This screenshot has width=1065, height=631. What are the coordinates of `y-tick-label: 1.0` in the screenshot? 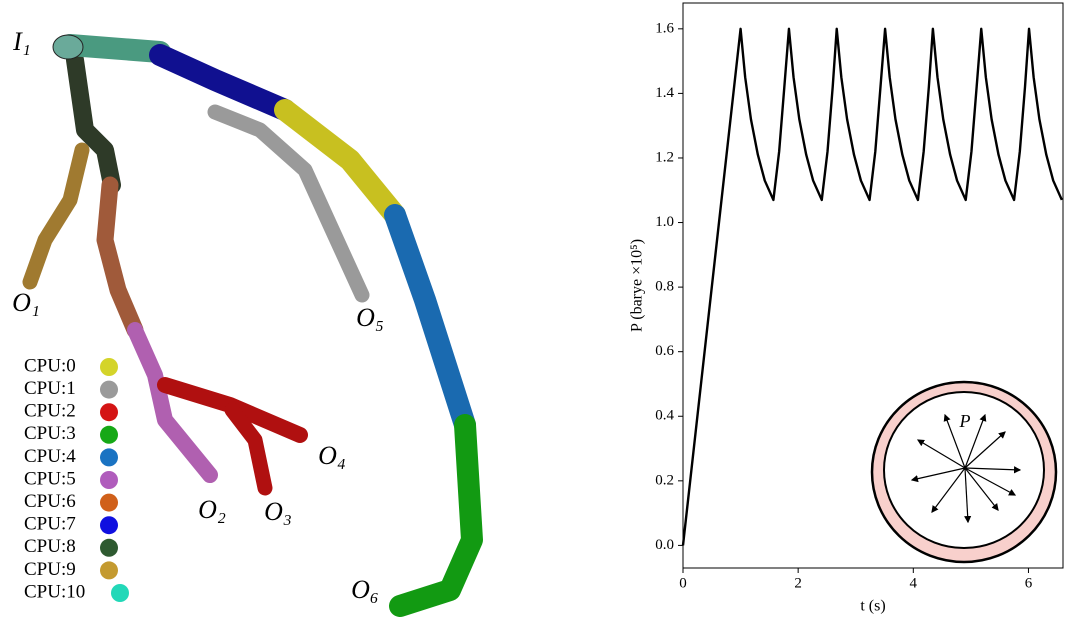 It's located at (664, 222).